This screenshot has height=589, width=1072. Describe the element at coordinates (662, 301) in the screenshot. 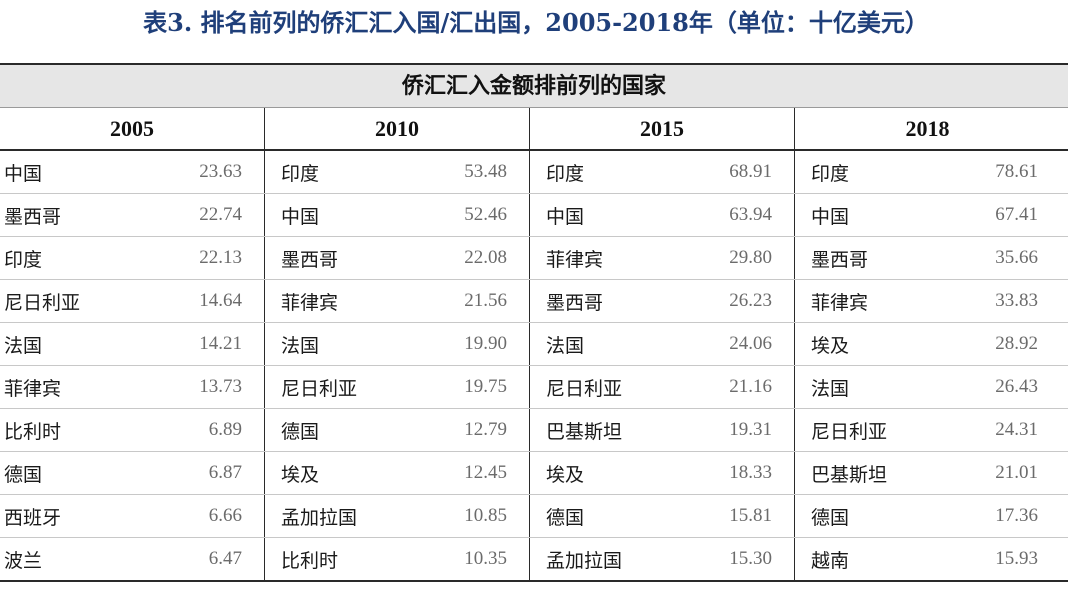

I see `table-cell: 墨西哥 26.23` at that location.